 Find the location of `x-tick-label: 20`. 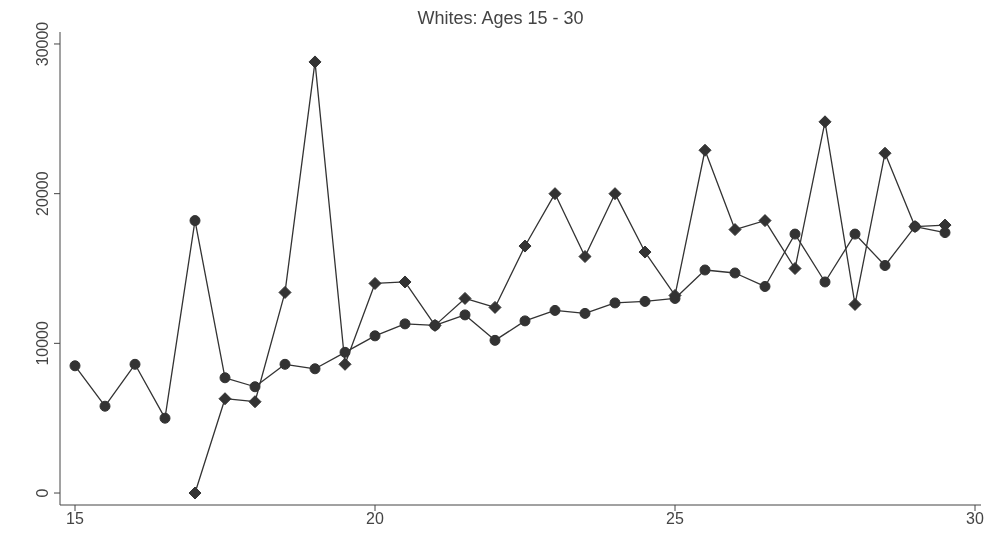

x-tick-label: 20 is located at coordinates (375, 519).